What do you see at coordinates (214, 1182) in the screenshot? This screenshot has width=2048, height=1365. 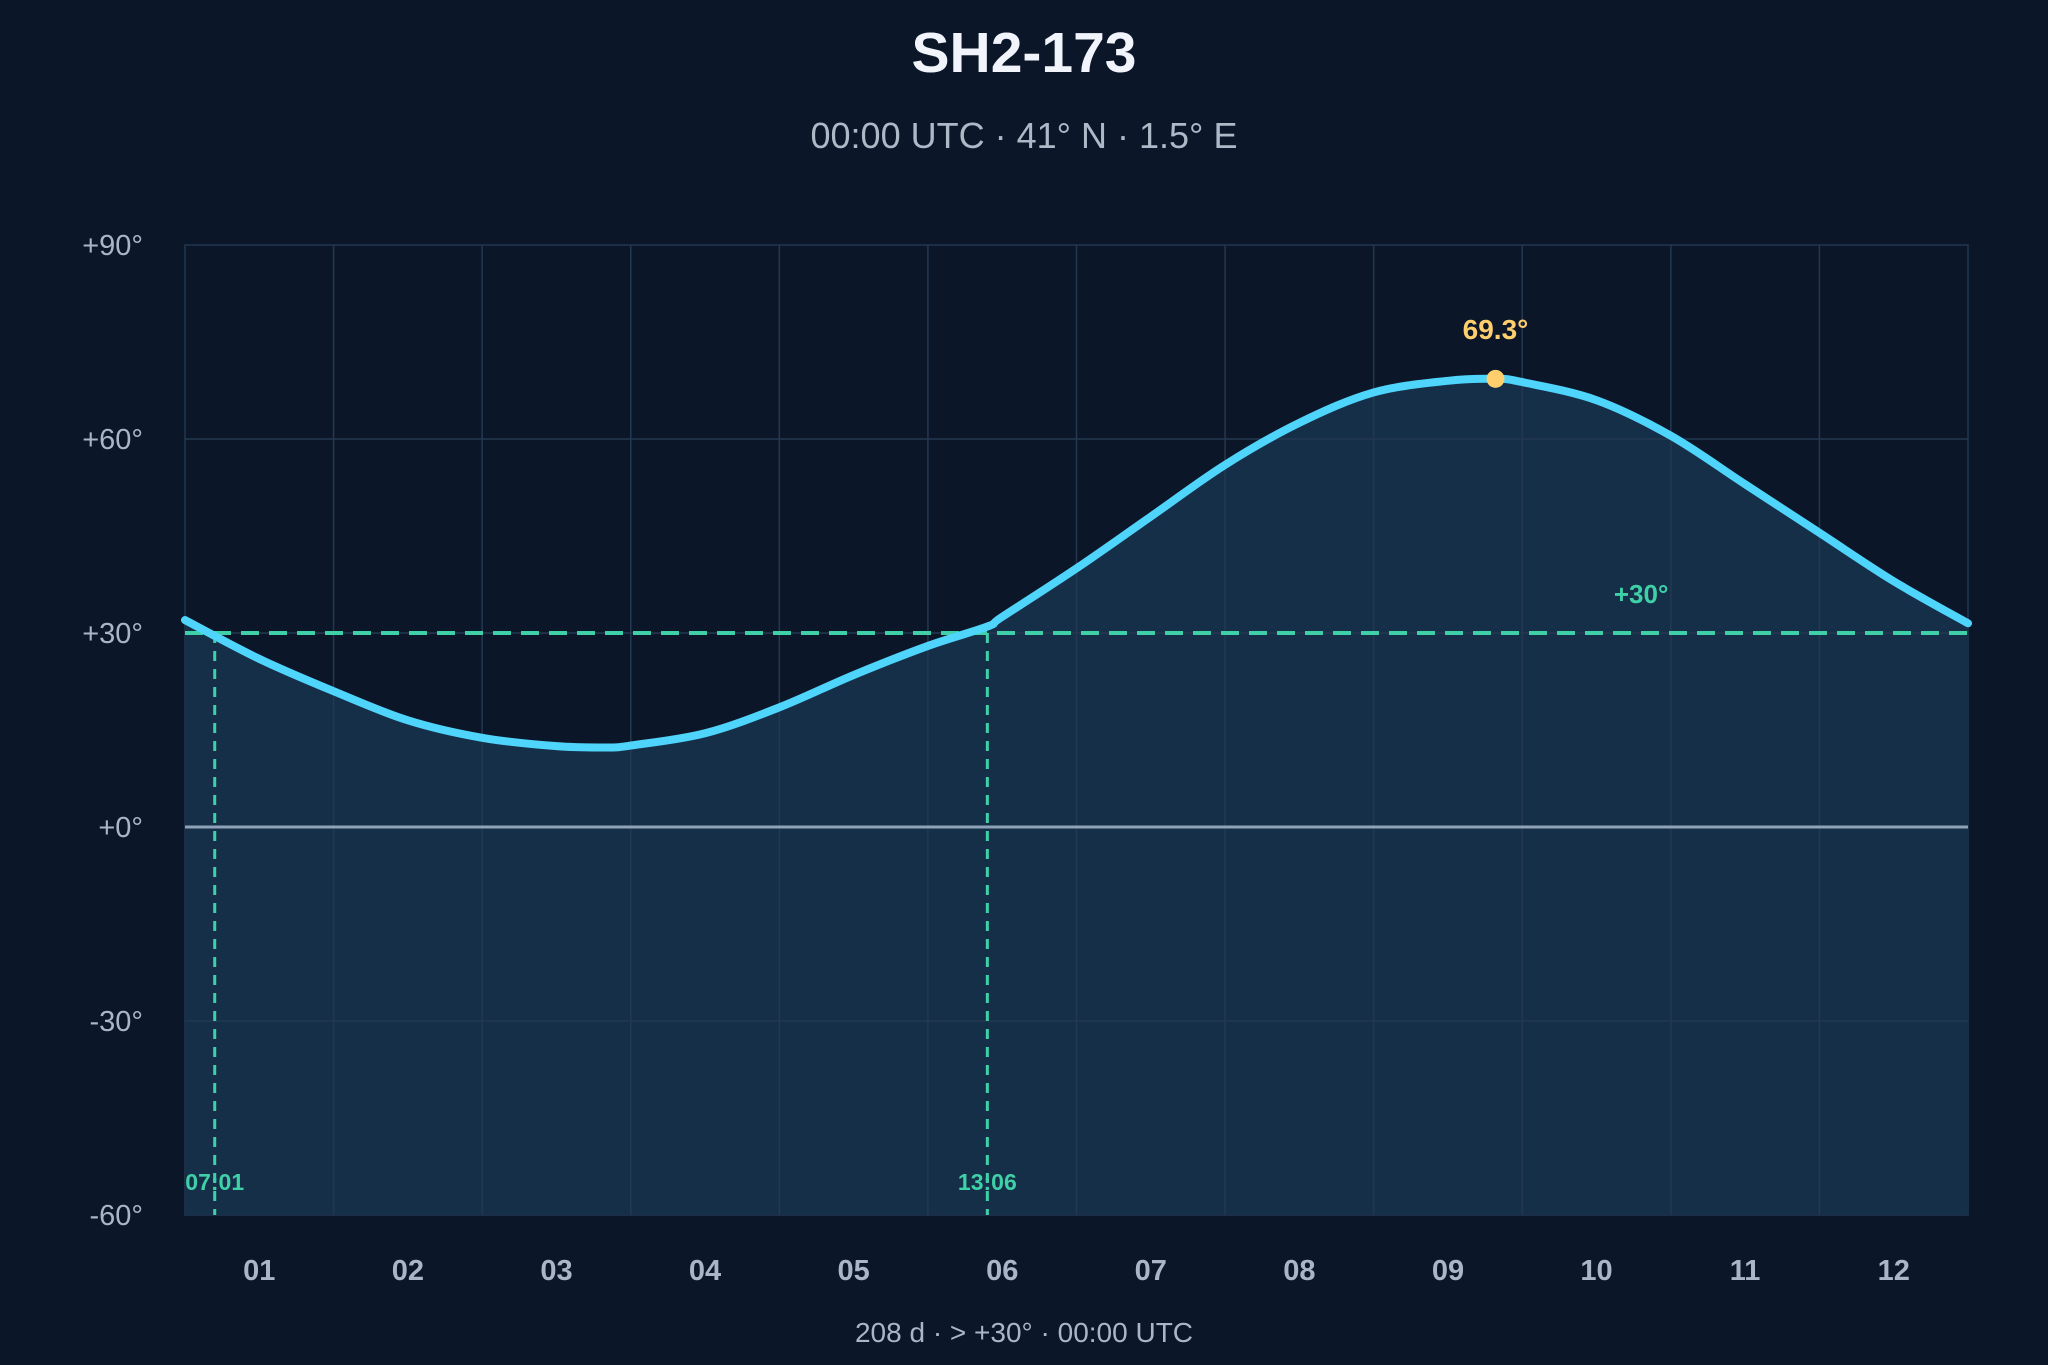 I see `crossing-label: 07:01` at bounding box center [214, 1182].